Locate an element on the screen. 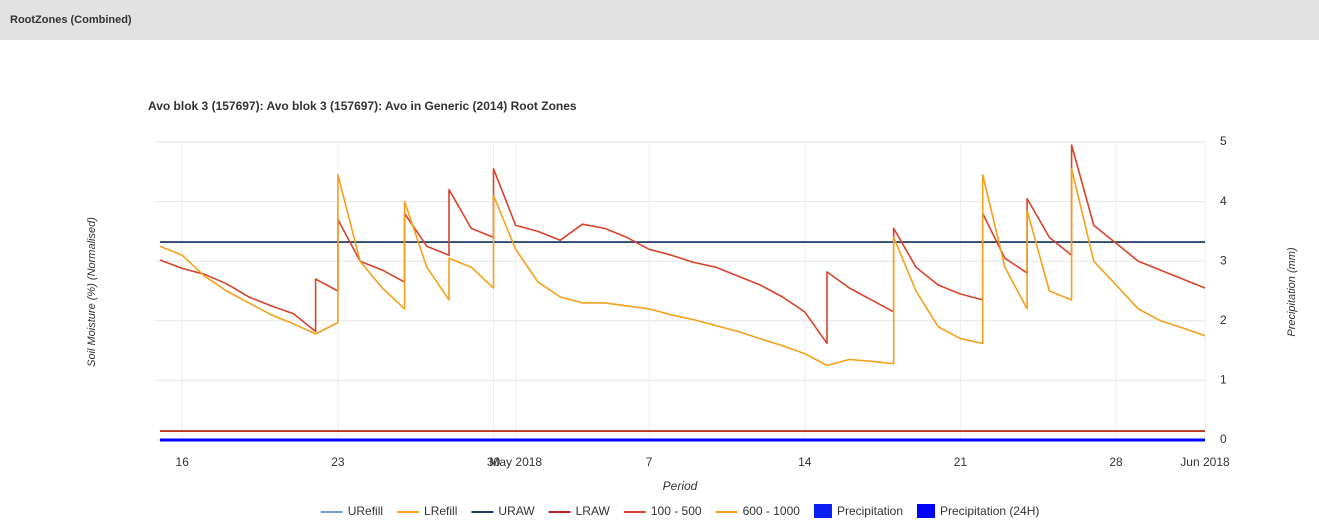 The image size is (1319, 530). chart-title: Avo blok 3 (157697) is located at coordinates (362, 106).